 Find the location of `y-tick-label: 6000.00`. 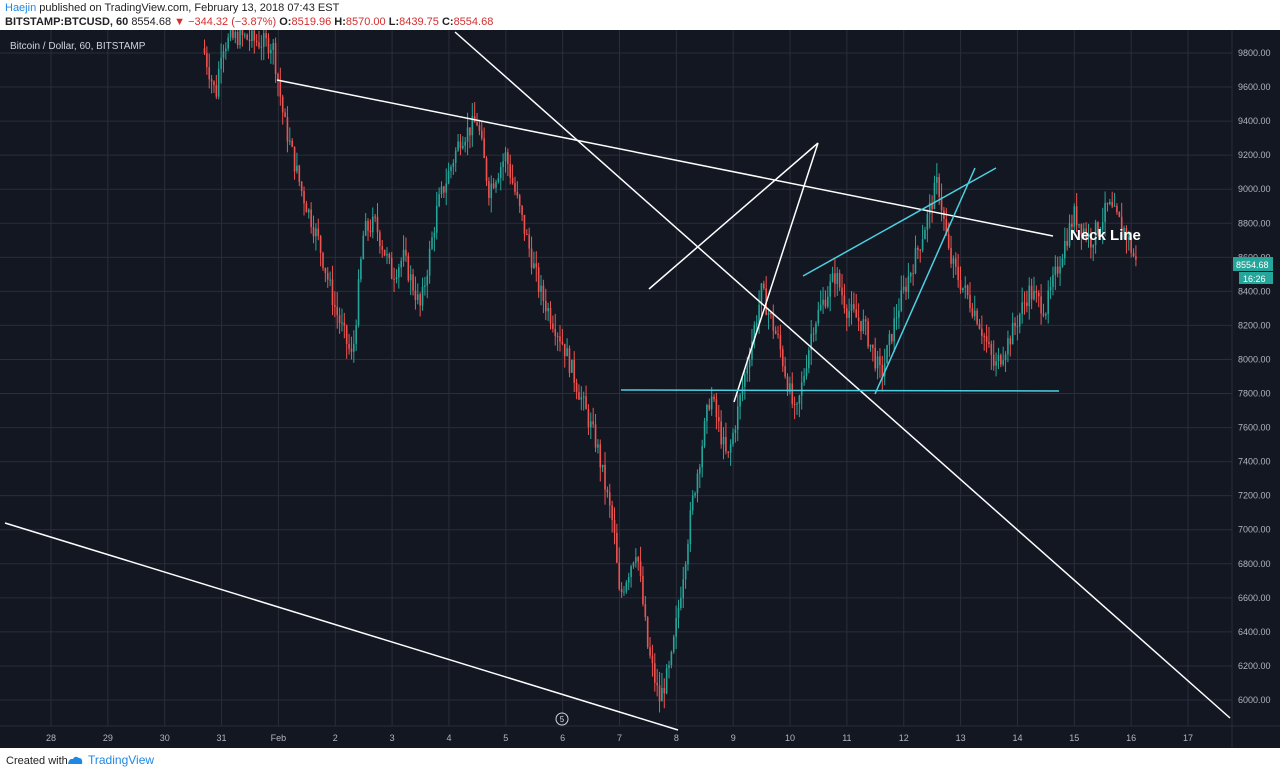

y-tick-label: 6000.00 is located at coordinates (1254, 700).